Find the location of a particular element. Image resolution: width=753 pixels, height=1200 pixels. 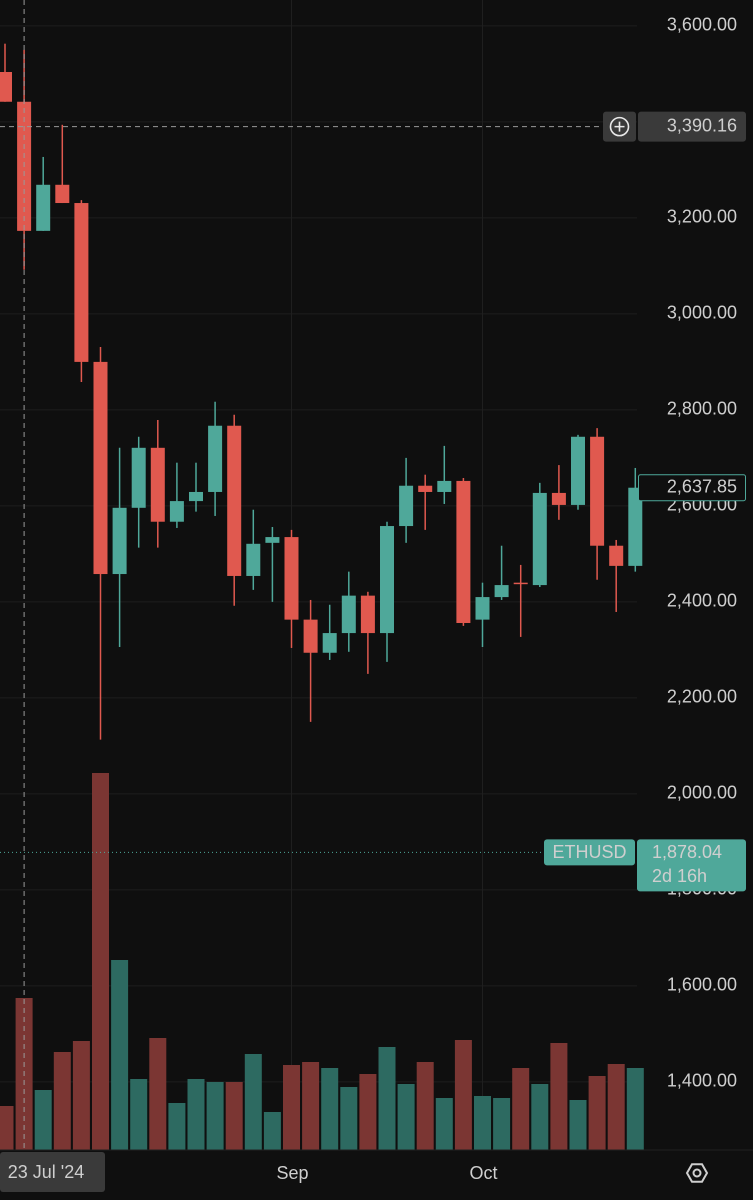

y-tick-label: 2,200.00 is located at coordinates (702, 697).